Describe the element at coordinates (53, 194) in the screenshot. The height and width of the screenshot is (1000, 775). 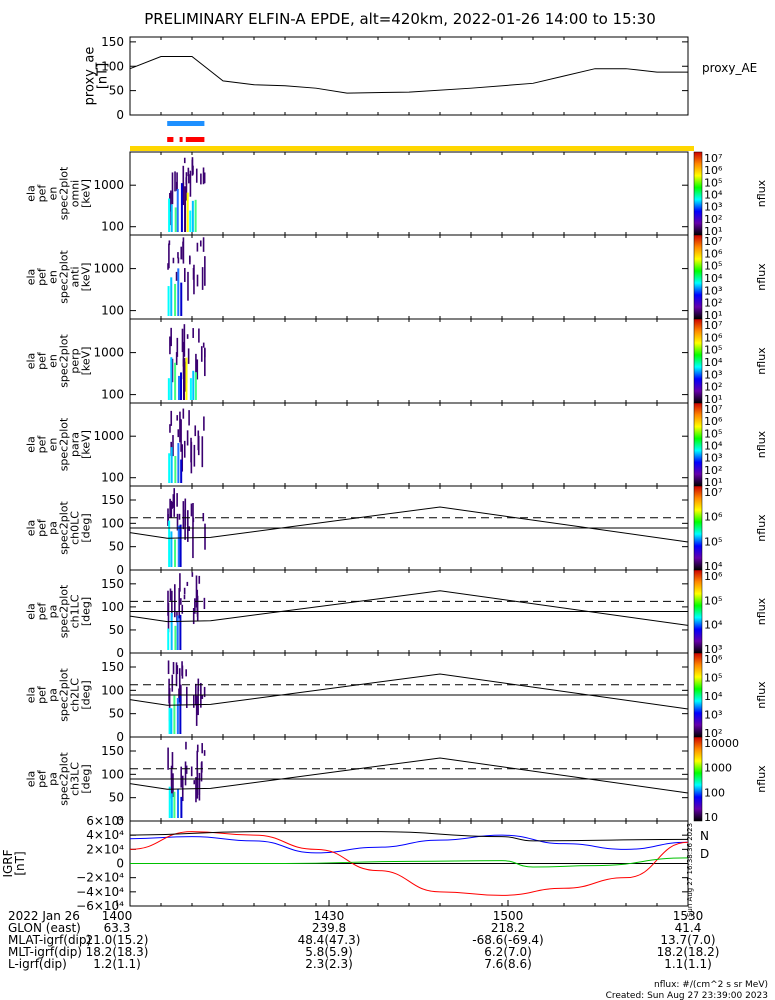
I see `ylabel-line: en` at that location.